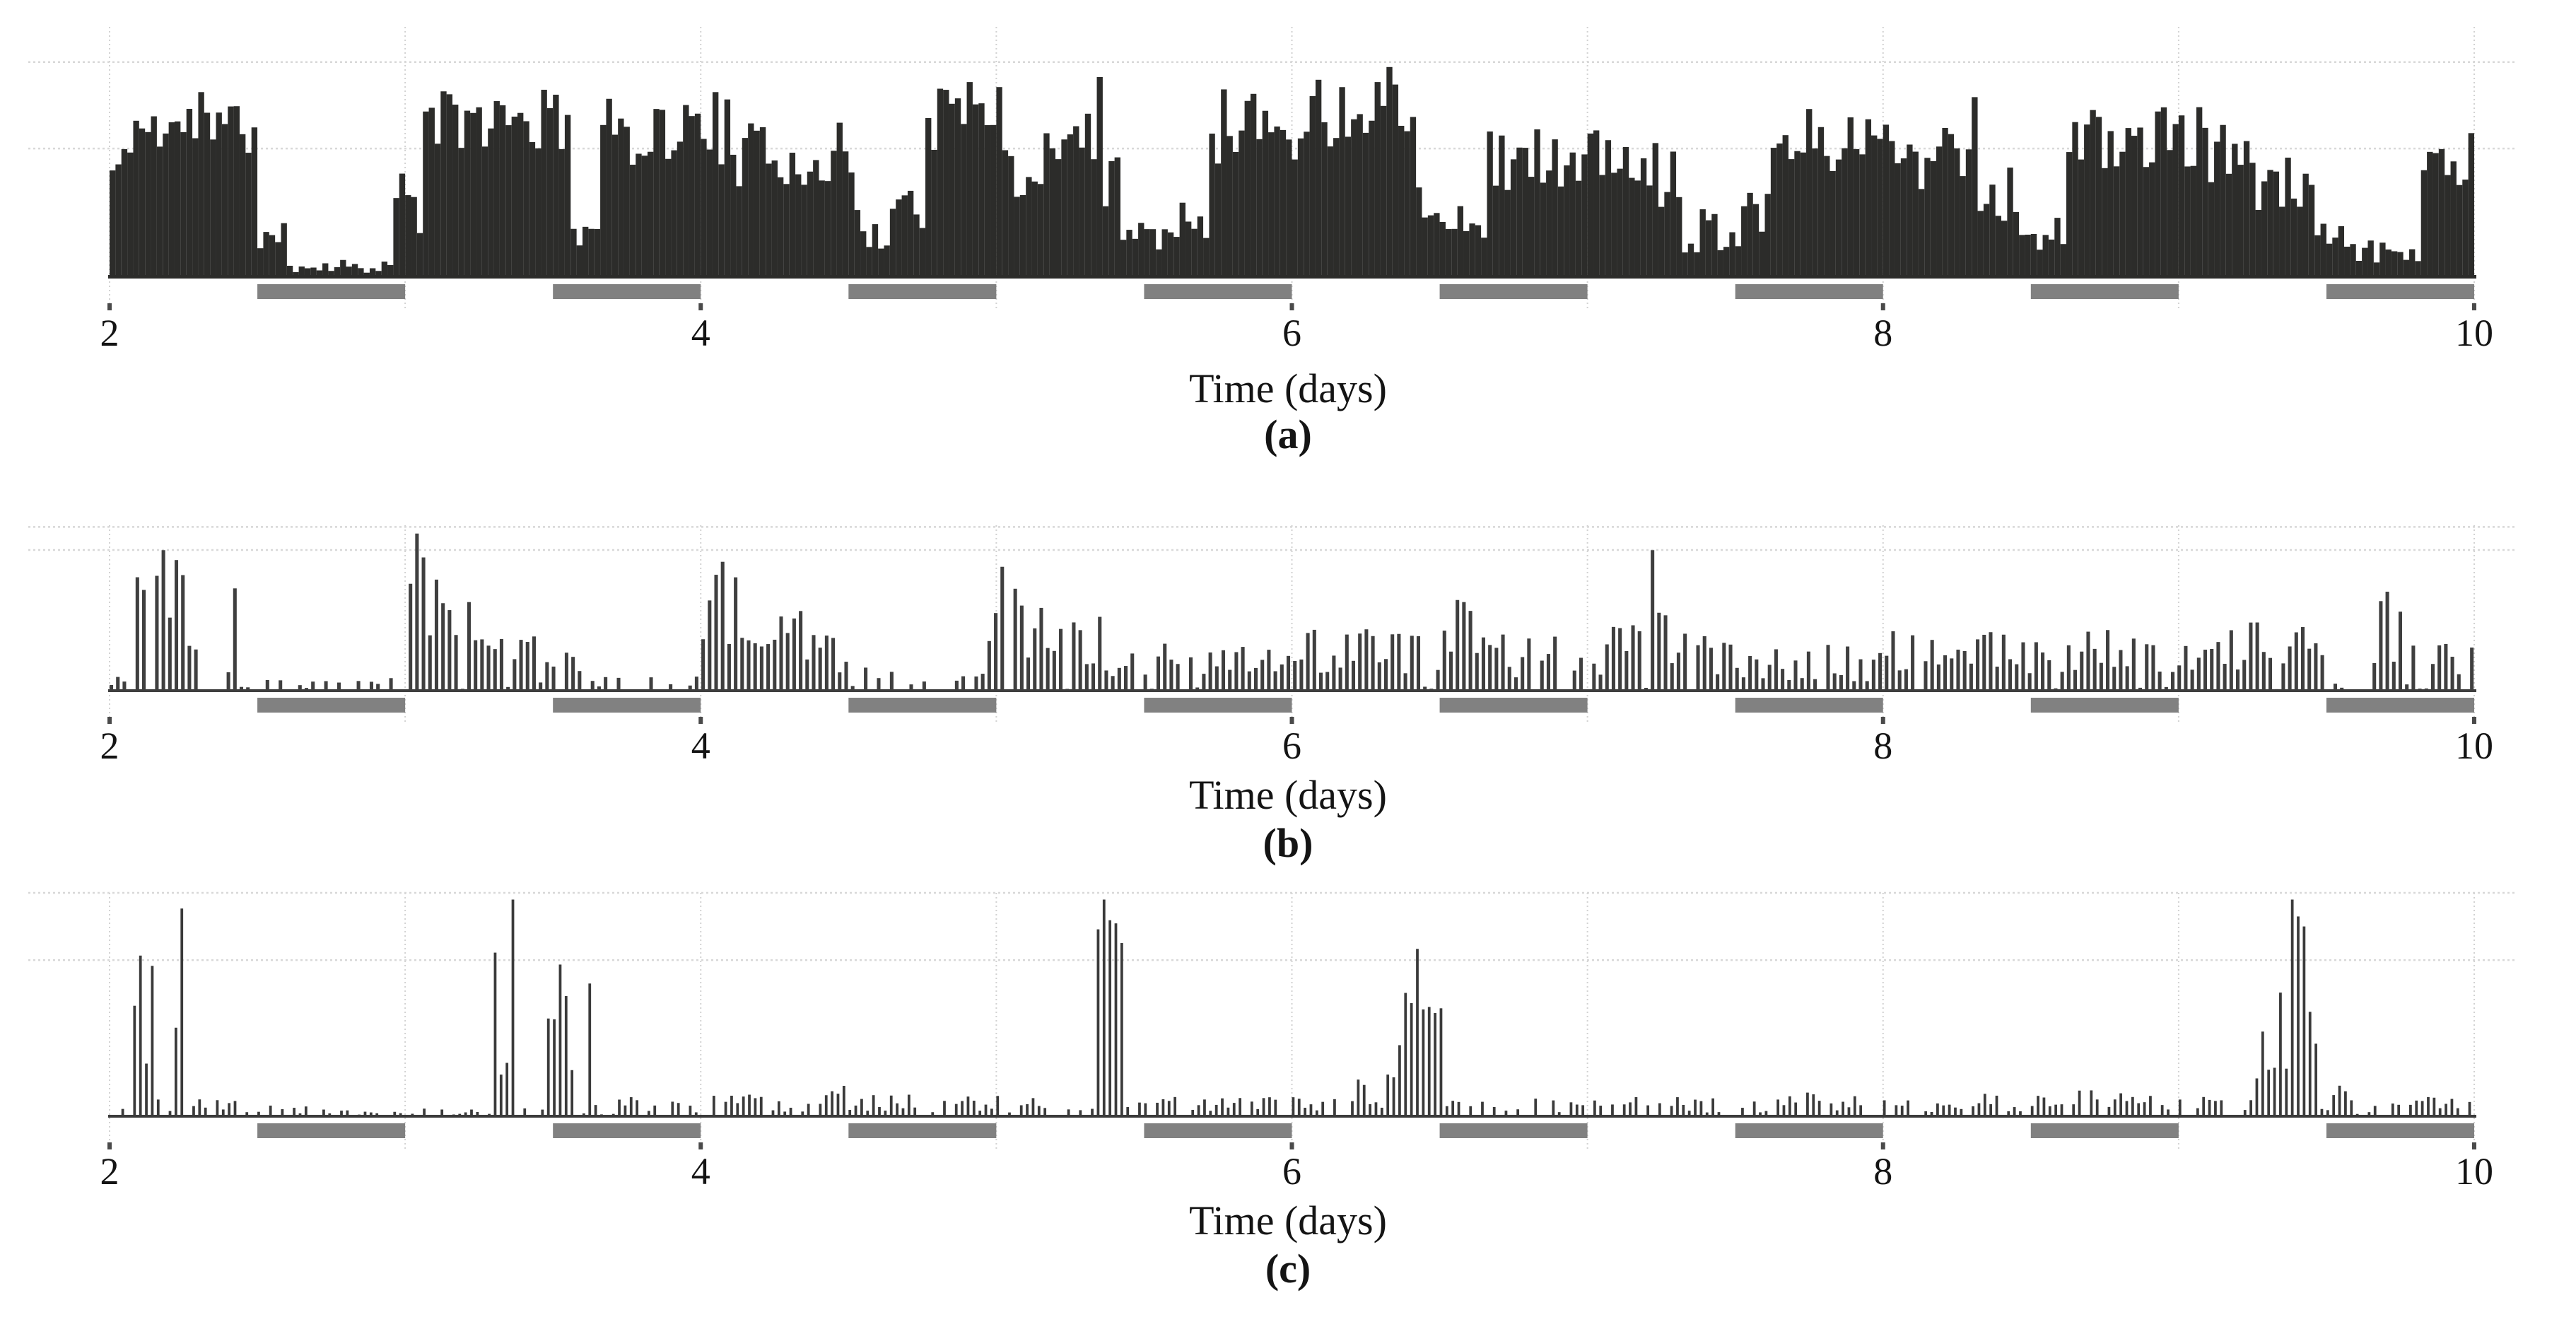  What do you see at coordinates (1288, 843) in the screenshot?
I see `panel-b-letter: (b)` at bounding box center [1288, 843].